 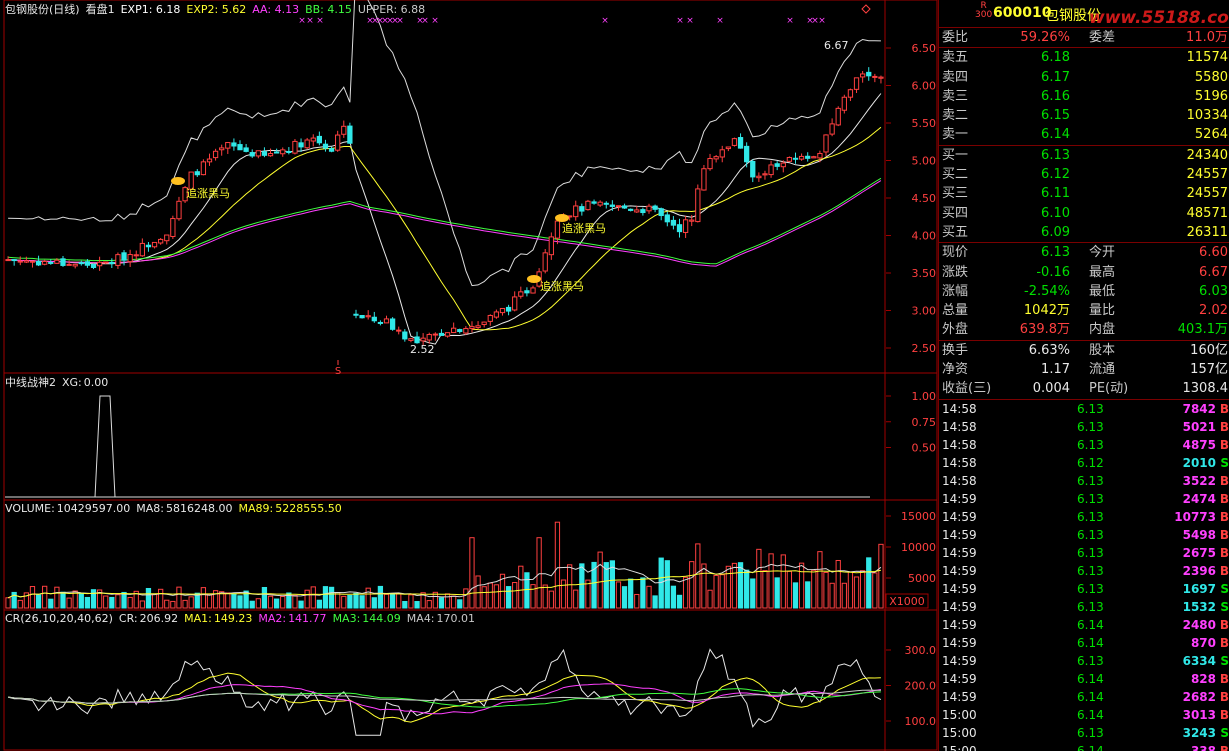 What do you see at coordinates (1207, 213) in the screenshot?
I see `bid-volume: 48571` at bounding box center [1207, 213].